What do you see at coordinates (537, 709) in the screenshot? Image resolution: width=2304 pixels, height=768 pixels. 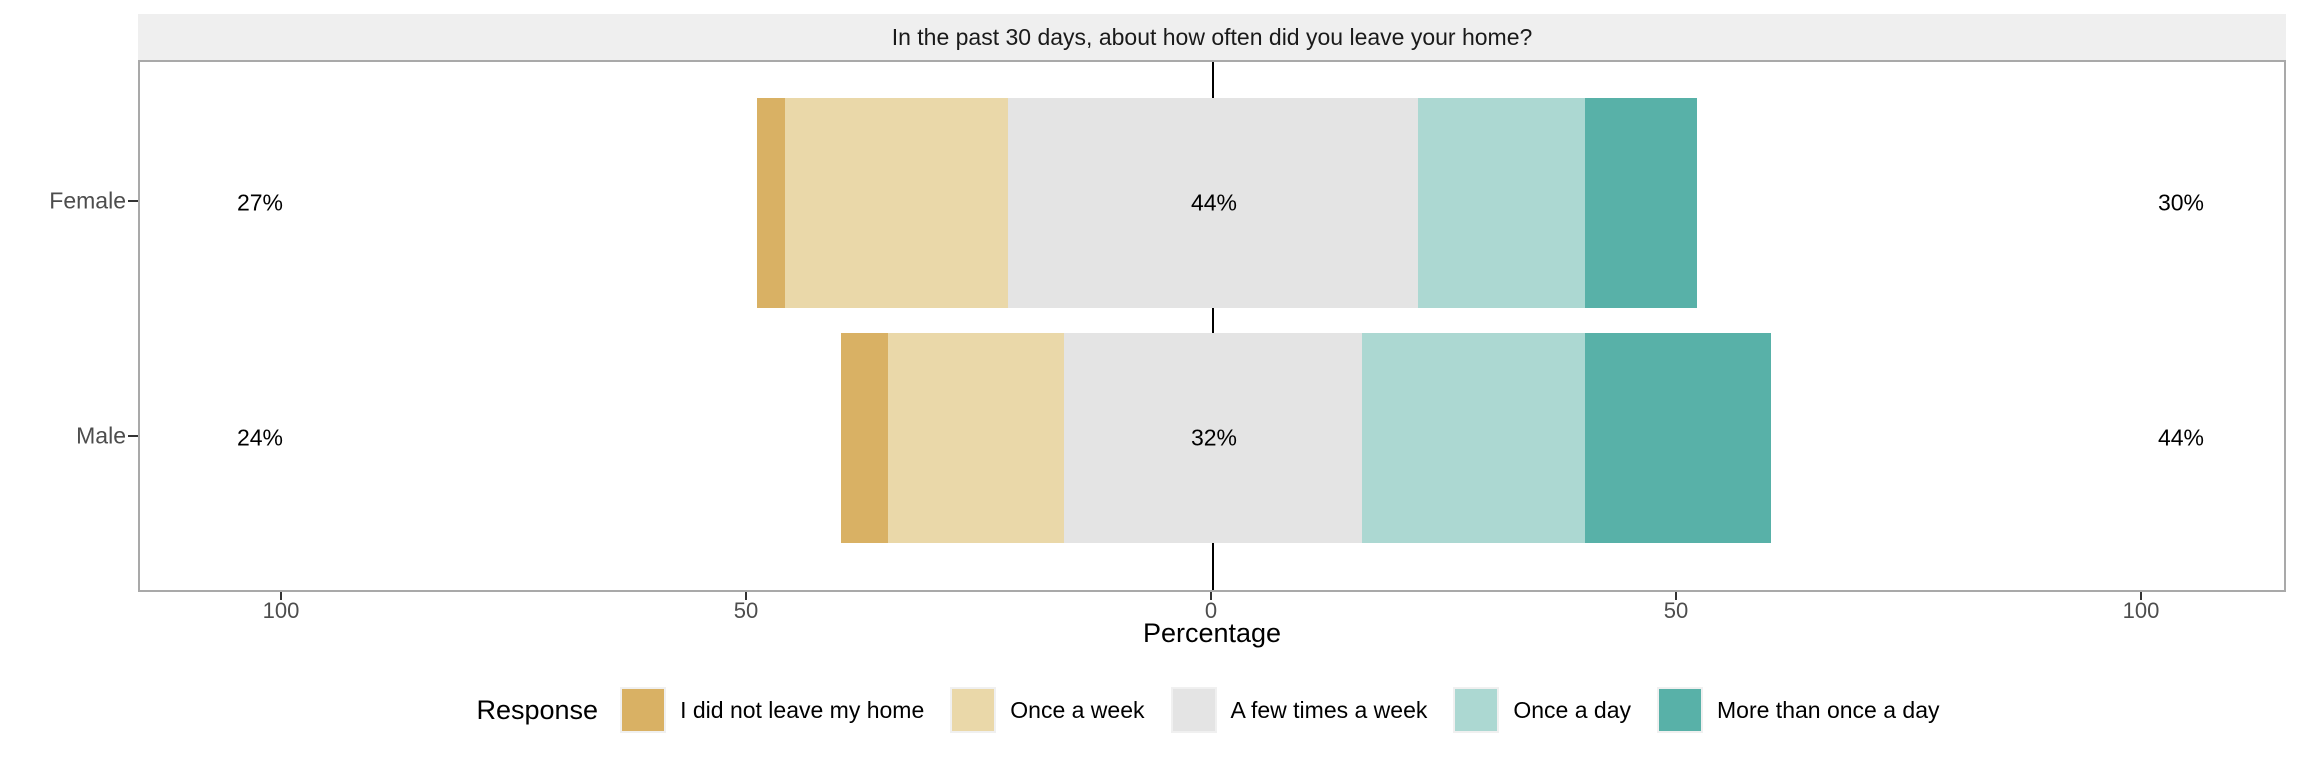 I see `legend-title: Response` at bounding box center [537, 709].